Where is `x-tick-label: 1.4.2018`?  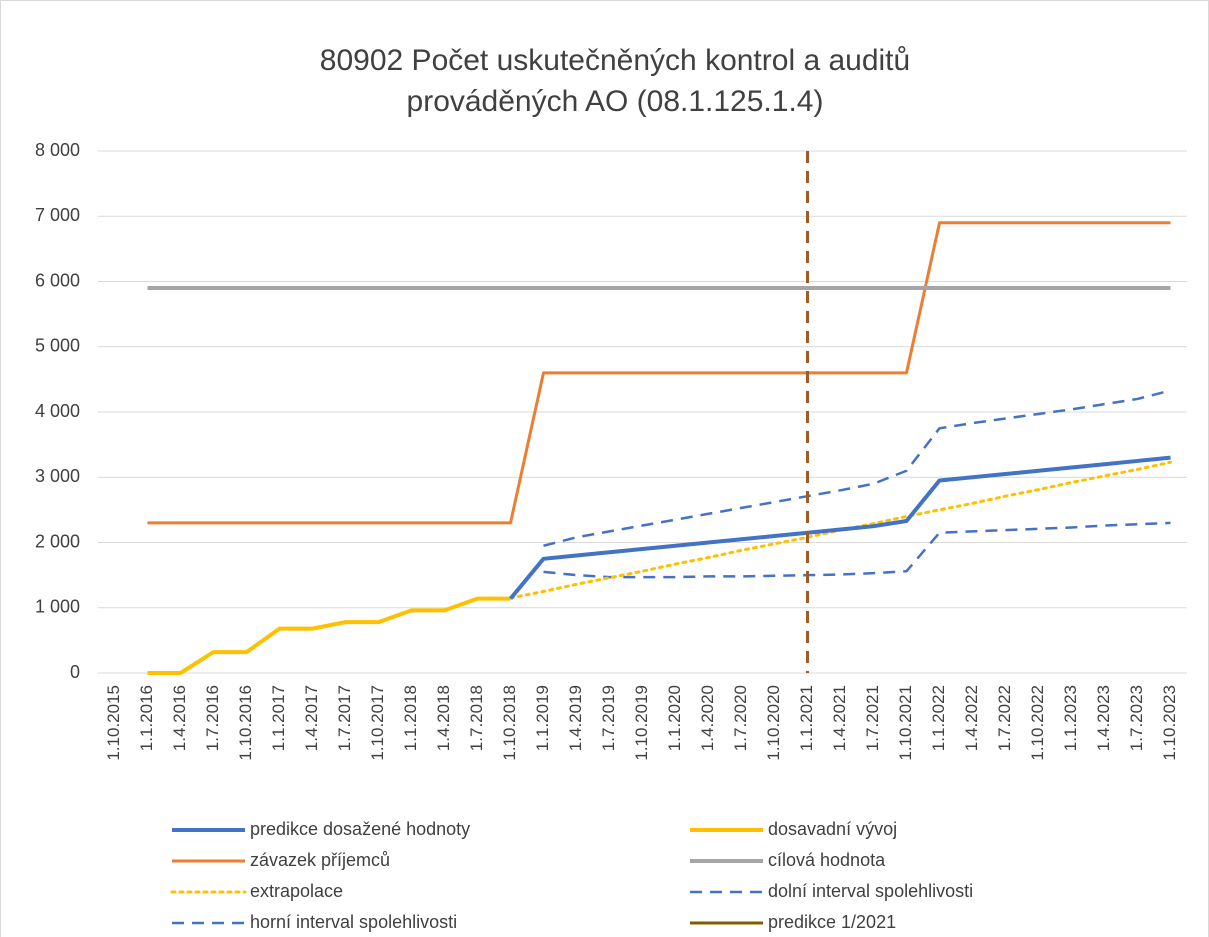
x-tick-label: 1.4.2018 is located at coordinates (443, 718).